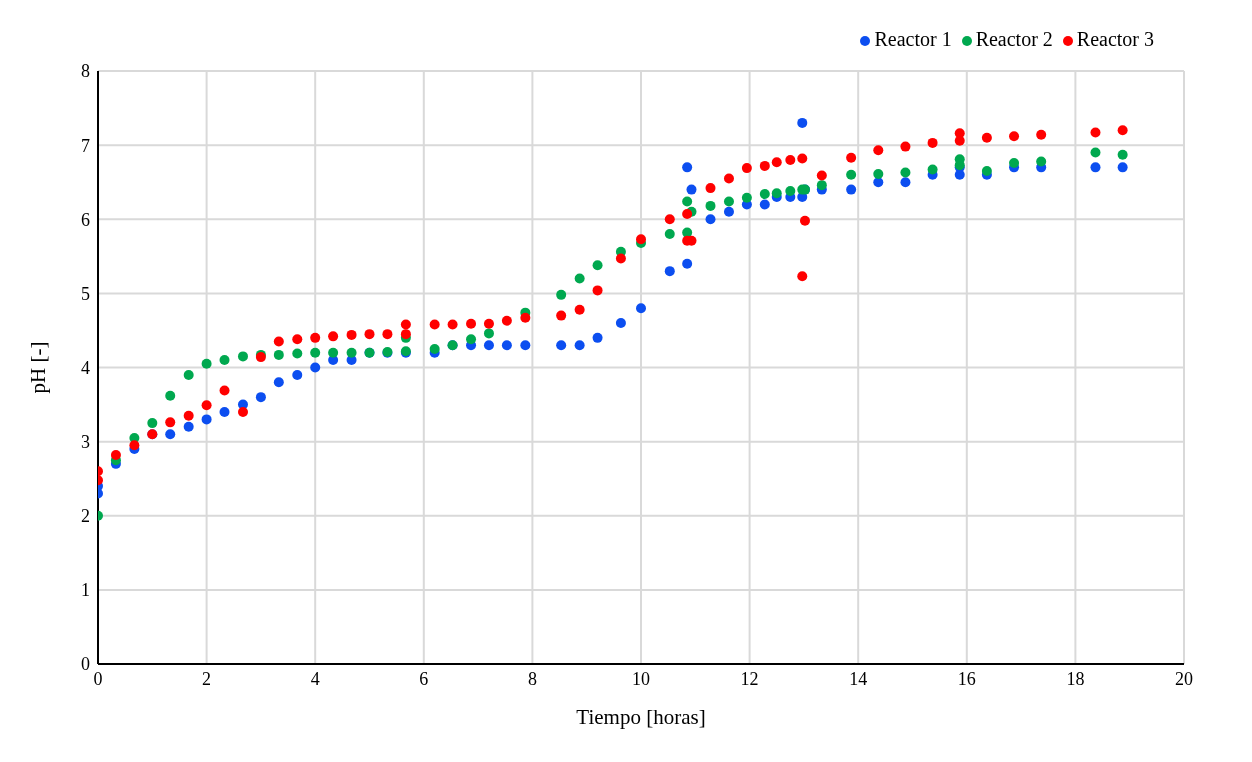  I want to click on y-tick-label: 4, so click(85, 367).